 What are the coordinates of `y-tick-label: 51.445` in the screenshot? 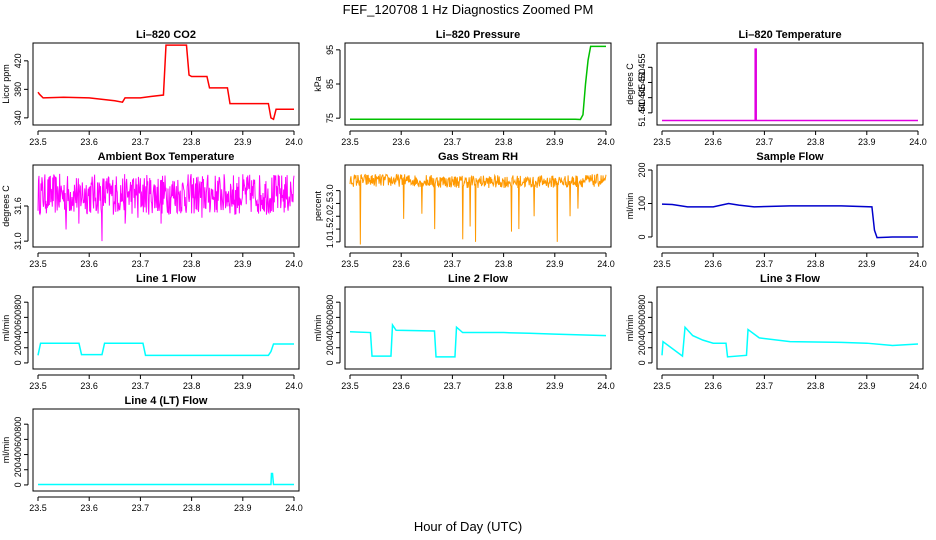 It's located at (642, 98).